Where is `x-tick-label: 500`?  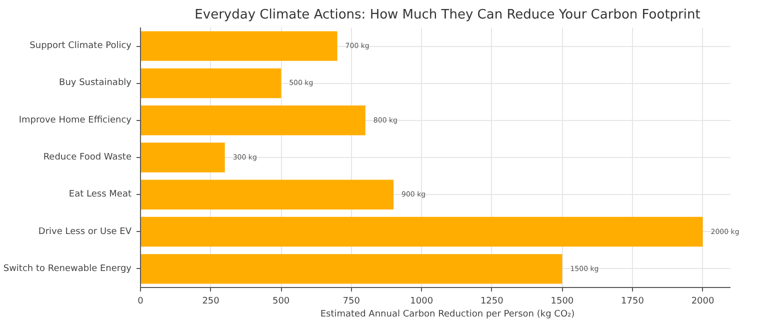
x-tick-label: 500 is located at coordinates (281, 301).